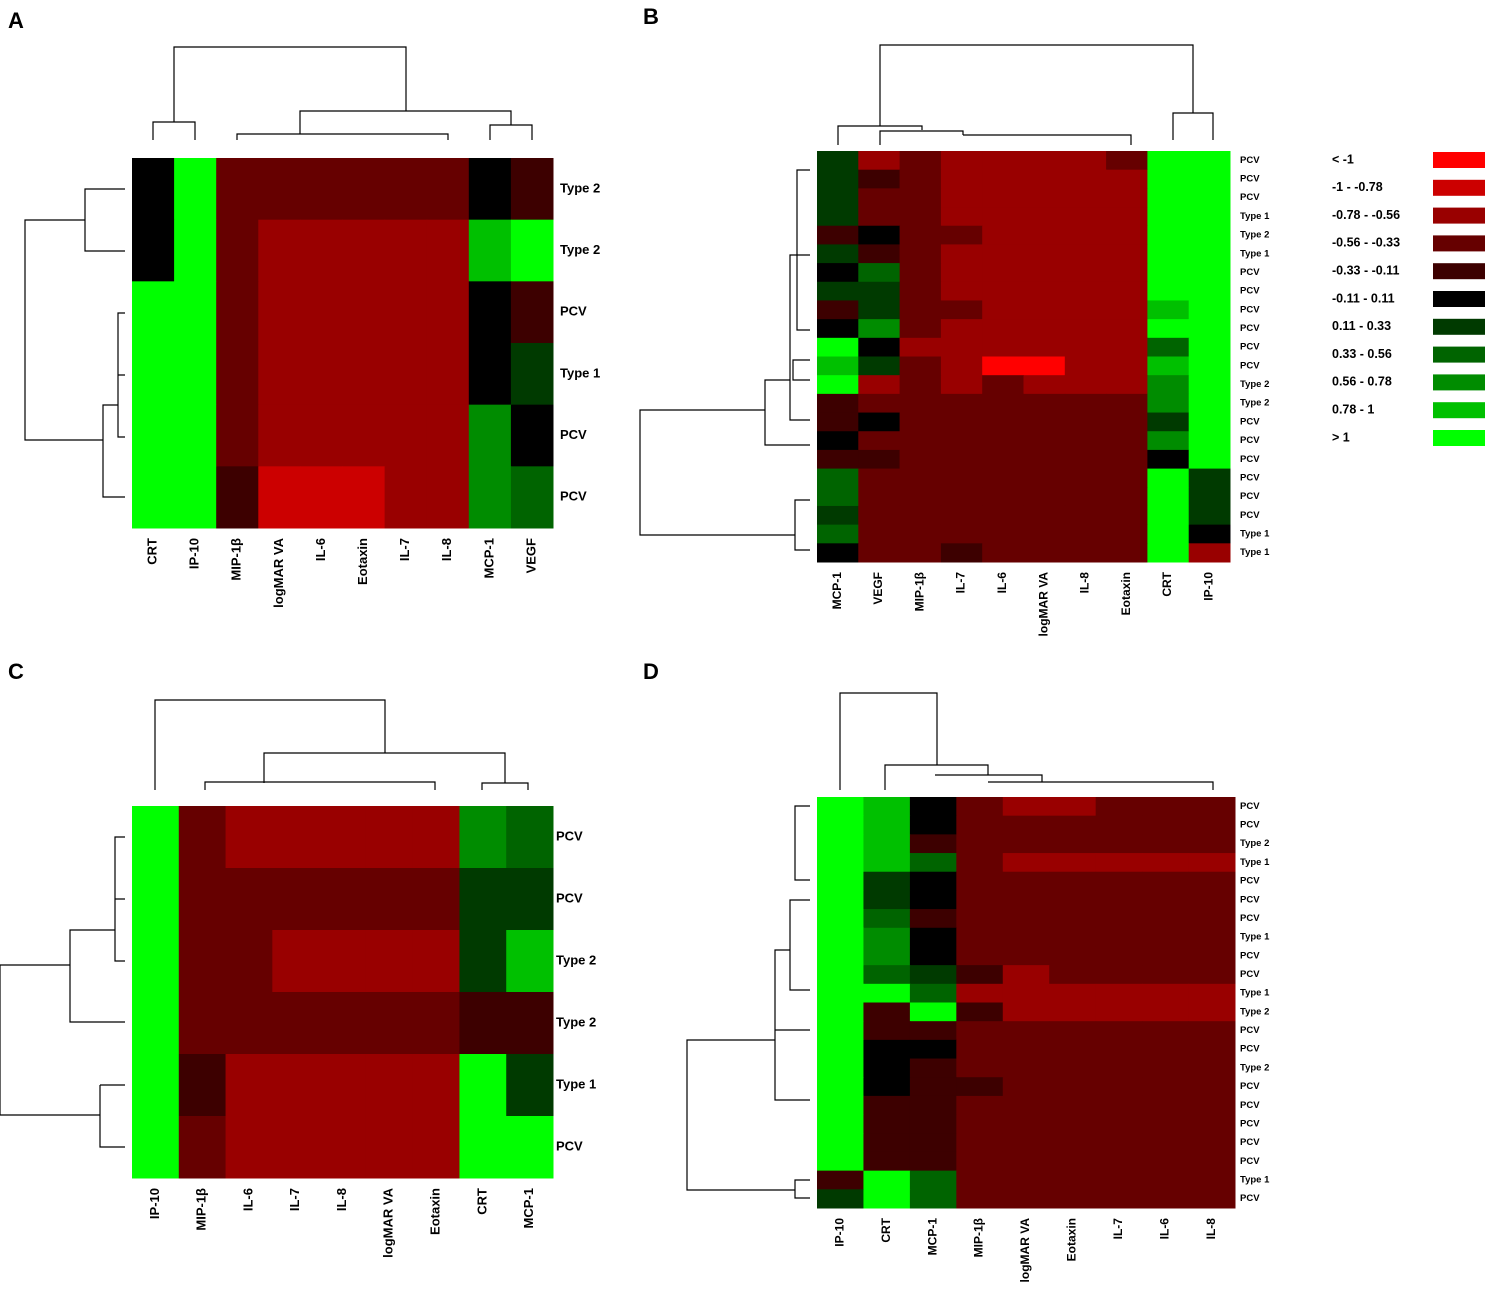  I want to click on column-label: Eotaxin, so click(1072, 1239).